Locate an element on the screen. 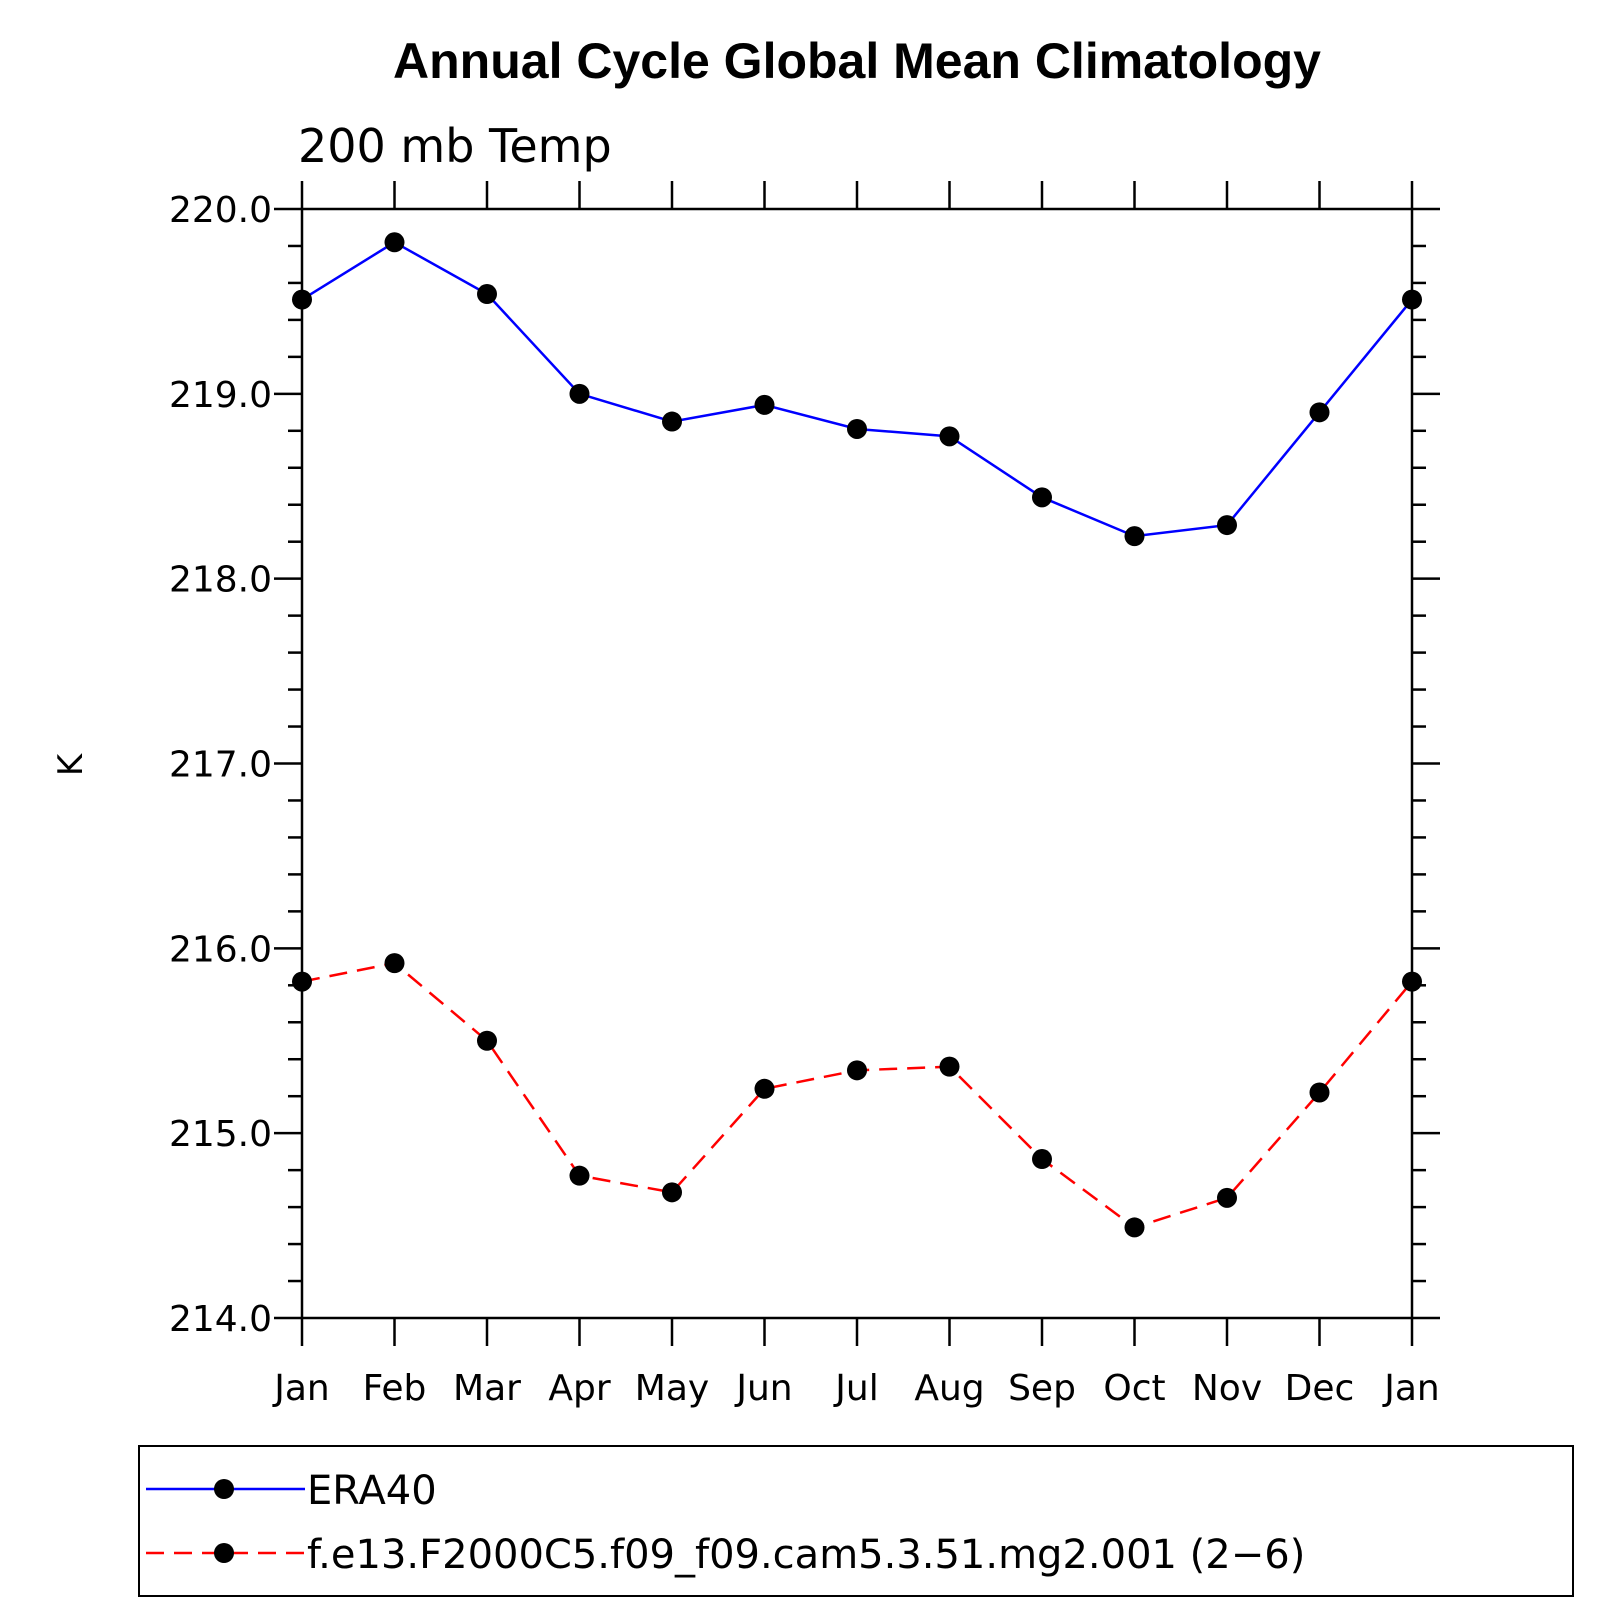 The width and height of the screenshot is (1613, 1613). y-tick-label: 214.0 is located at coordinates (220, 1319).